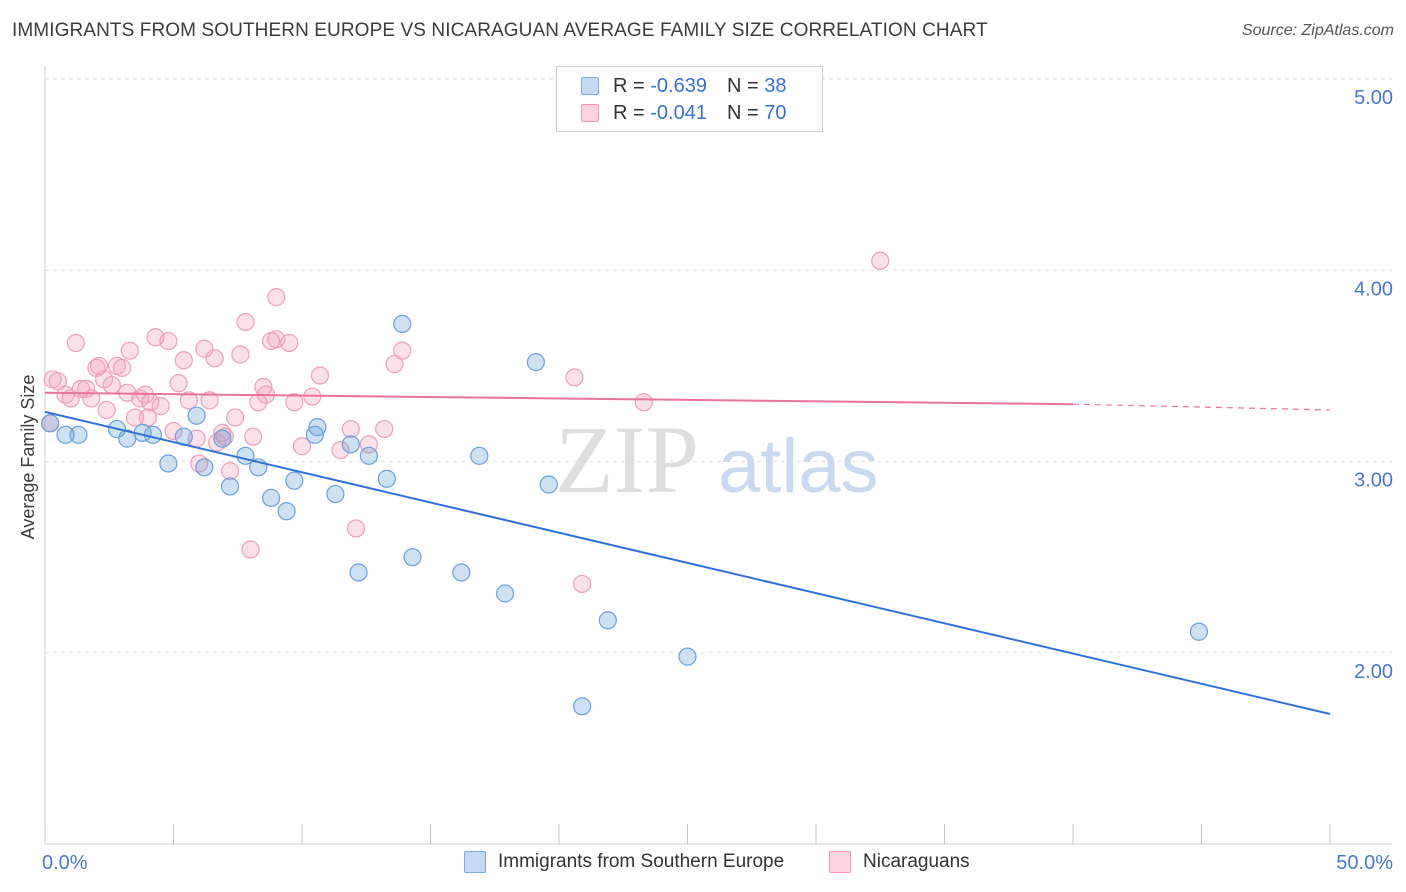 The width and height of the screenshot is (1406, 892). What do you see at coordinates (475, 862) in the screenshot?
I see `series-swatch-blue` at bounding box center [475, 862].